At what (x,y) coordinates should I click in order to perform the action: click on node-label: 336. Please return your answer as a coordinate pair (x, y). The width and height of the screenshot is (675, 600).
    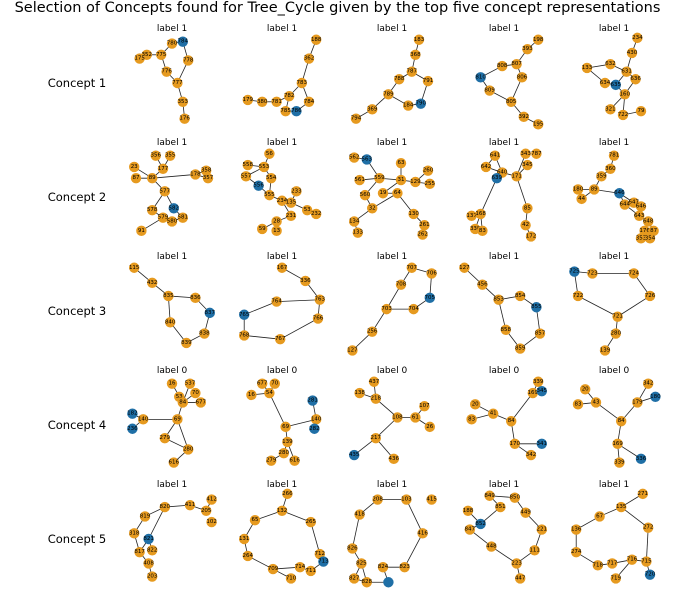
    Looking at the image, I should click on (641, 459).